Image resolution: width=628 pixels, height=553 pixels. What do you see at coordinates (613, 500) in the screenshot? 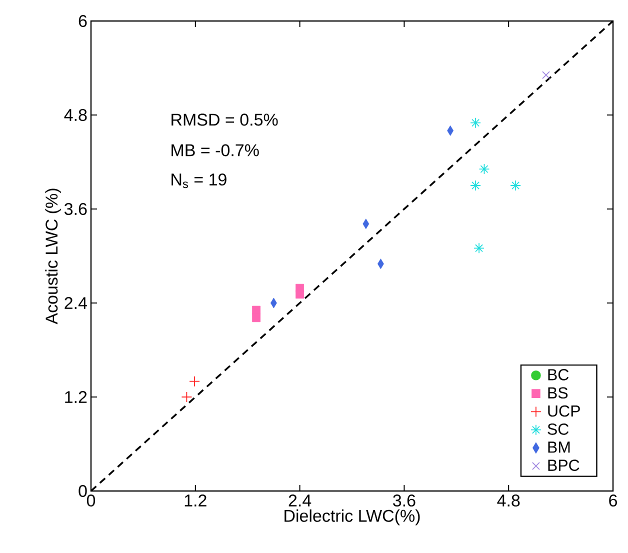
I see `x-tick-label: 6` at bounding box center [613, 500].